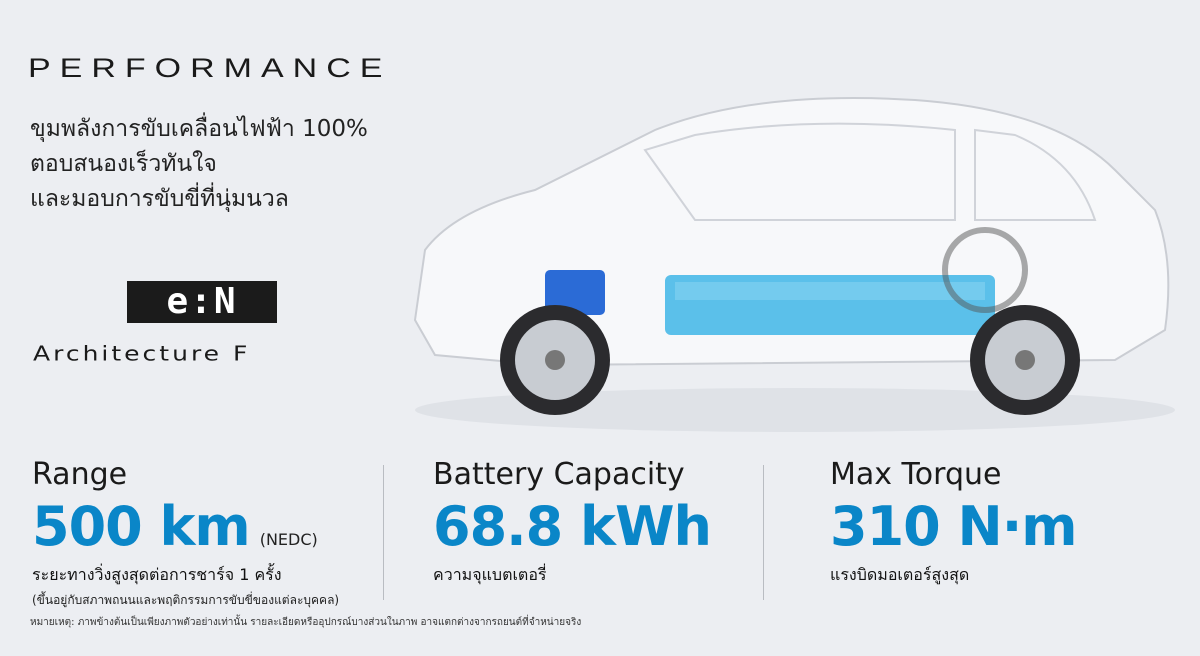 This screenshot has width=1200, height=656. I want to click on stat-value: 500 km (NEDC), so click(185, 527).